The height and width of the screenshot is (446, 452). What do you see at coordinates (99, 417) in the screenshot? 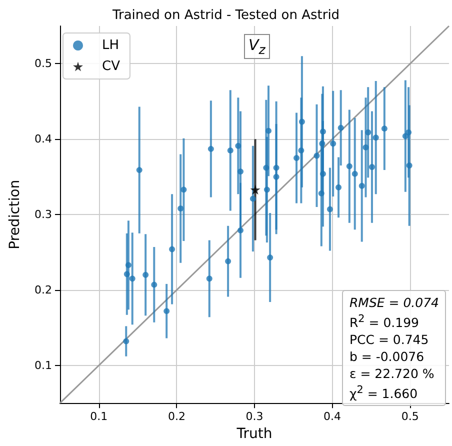
I see `x-tick-label: 0.1` at bounding box center [99, 417].